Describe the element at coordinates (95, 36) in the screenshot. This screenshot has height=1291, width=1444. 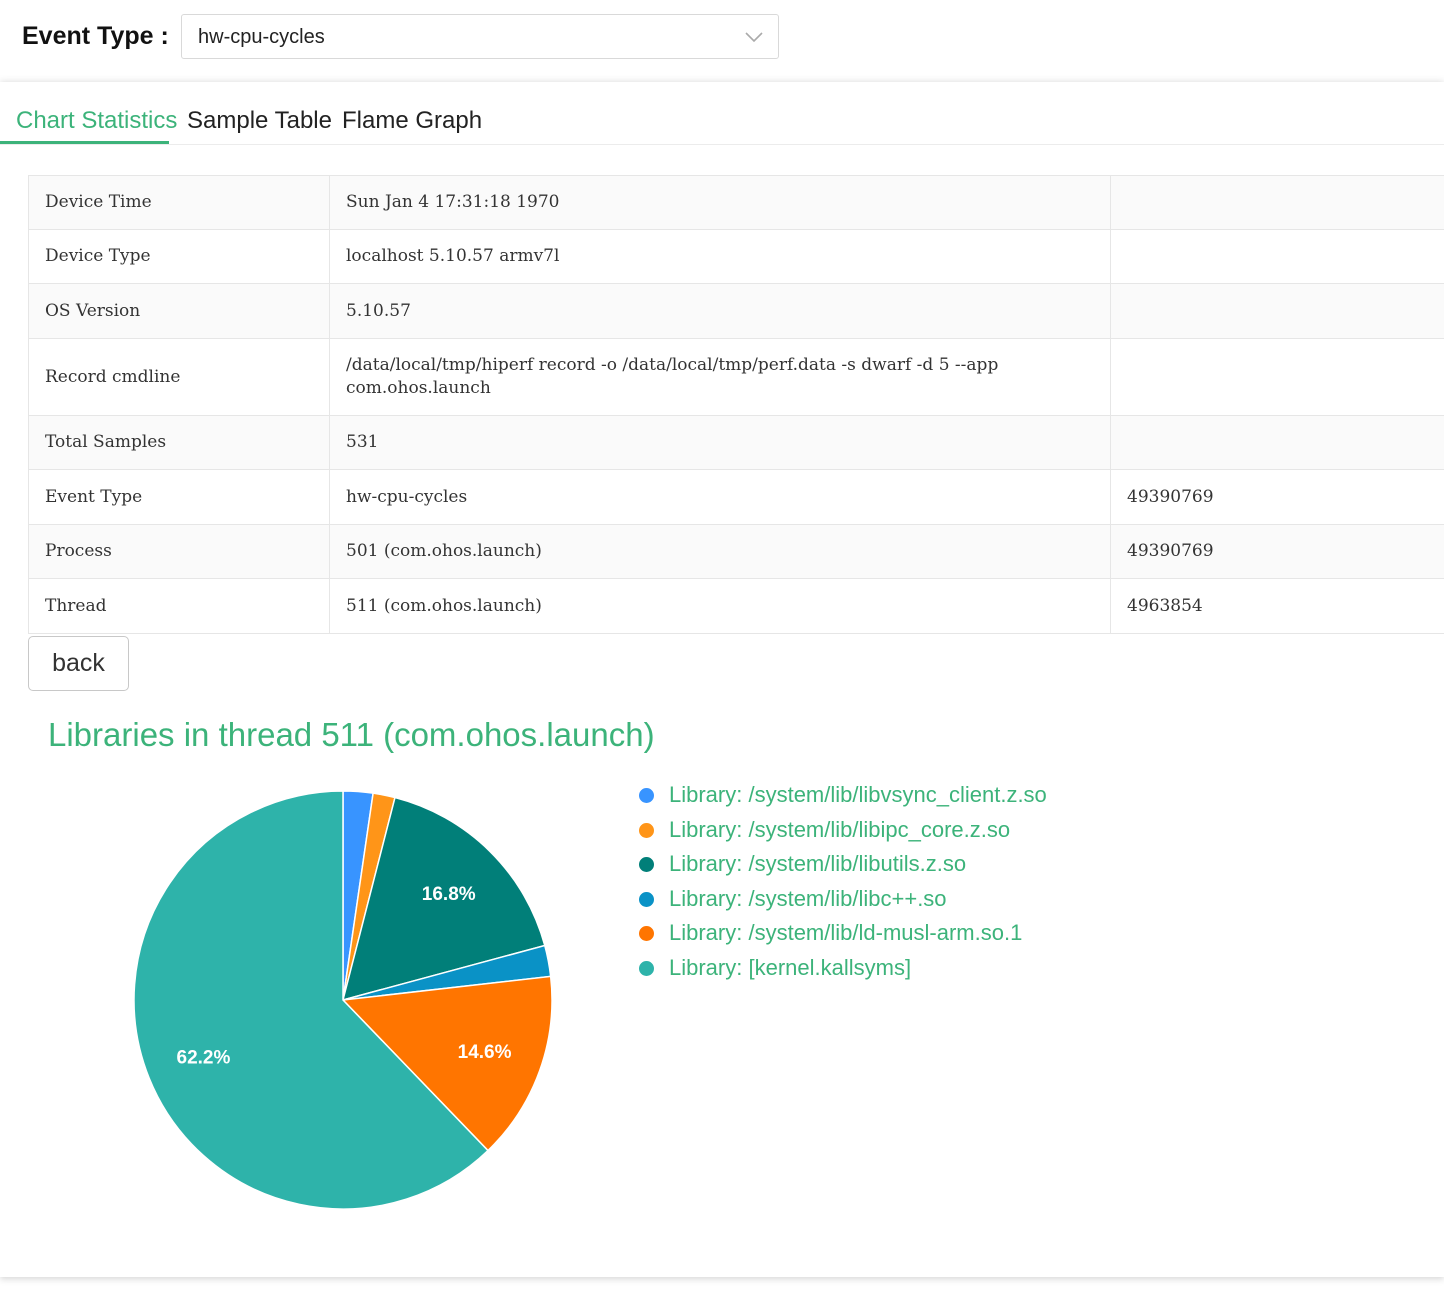
I see `event-type-label: Event Type :` at that location.